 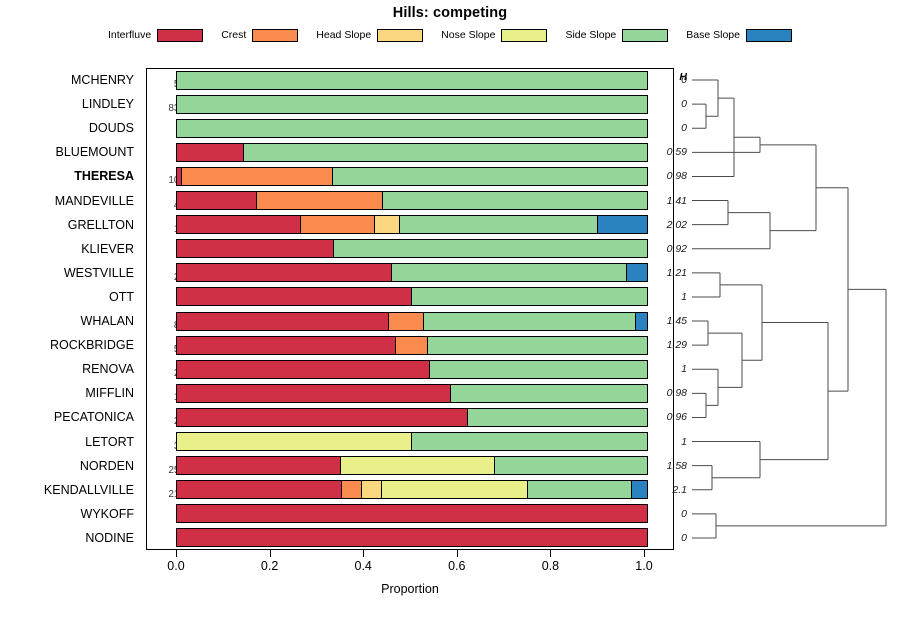 What do you see at coordinates (88, 489) in the screenshot?
I see `category-label: KENDALLVILLE` at bounding box center [88, 489].